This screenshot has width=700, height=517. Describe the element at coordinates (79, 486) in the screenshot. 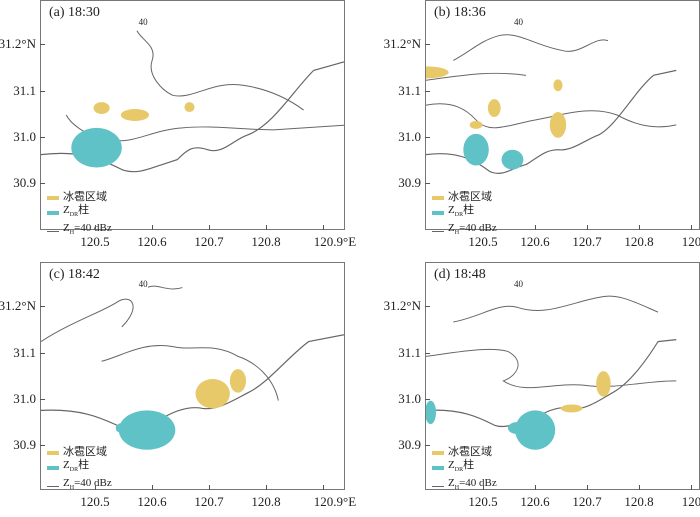

I see `legend-zh: ZH=40 dBz` at that location.